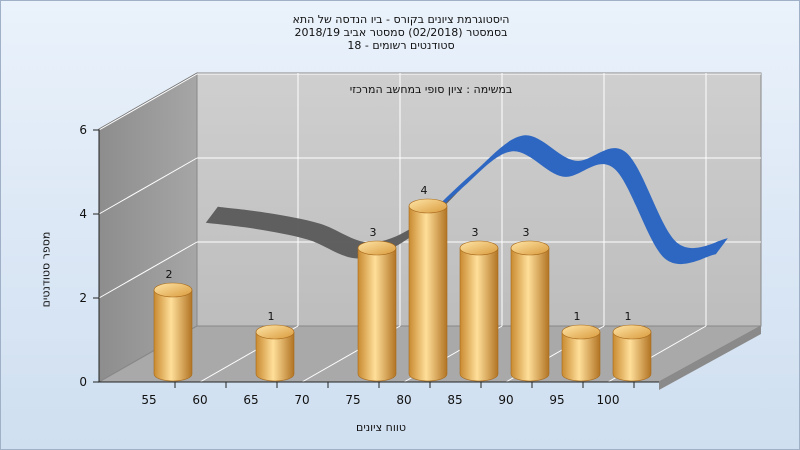 The image size is (800, 450). I want to click on bar-55: 2, so click(173, 325).